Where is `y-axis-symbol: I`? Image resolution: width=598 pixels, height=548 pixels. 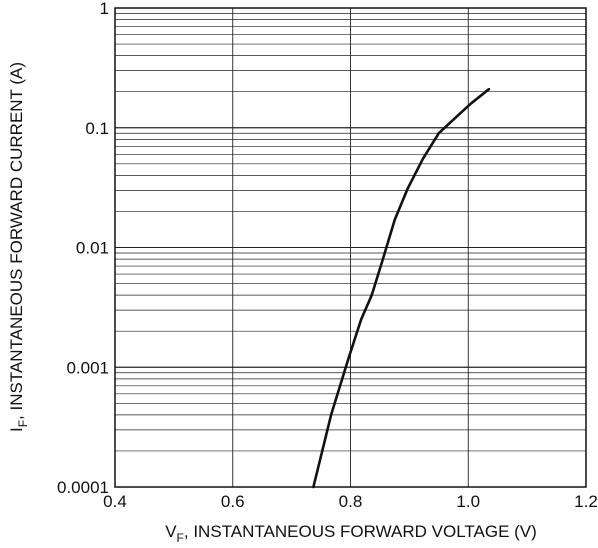
y-axis-symbol: I is located at coordinates (16, 429).